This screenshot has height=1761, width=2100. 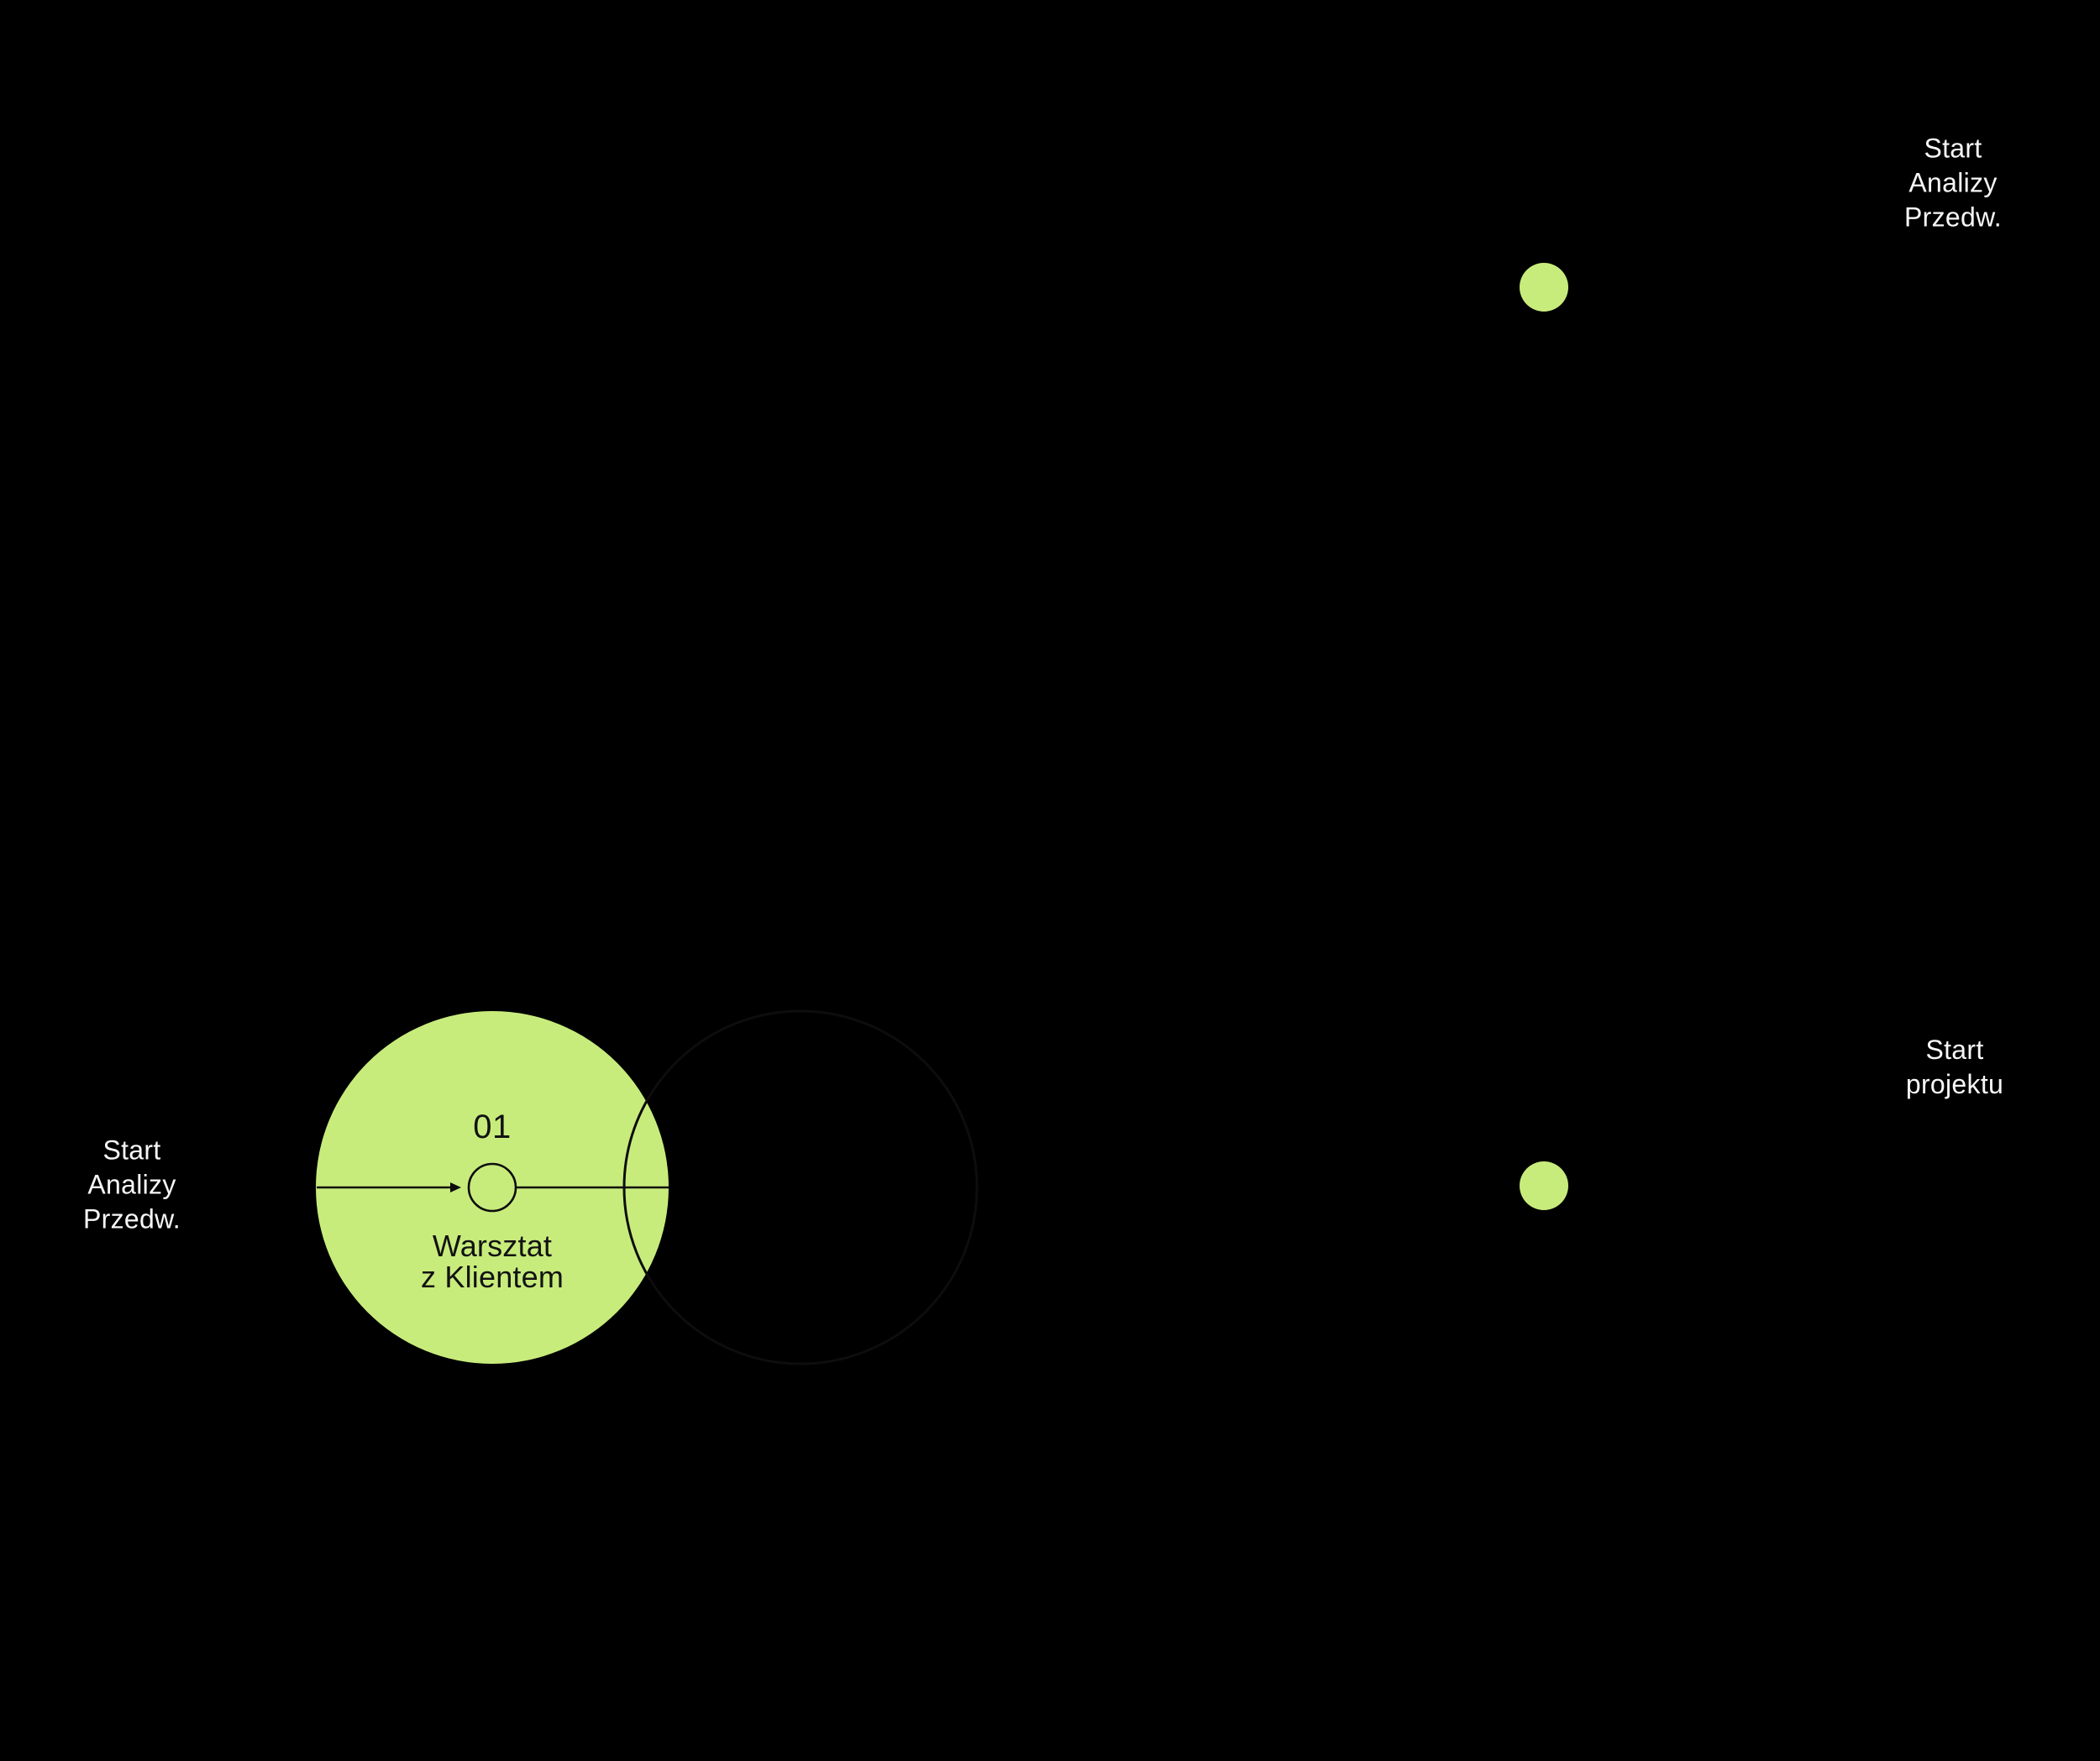 What do you see at coordinates (1544, 1185) in the screenshot?
I see `milestone-dot-project-start` at bounding box center [1544, 1185].